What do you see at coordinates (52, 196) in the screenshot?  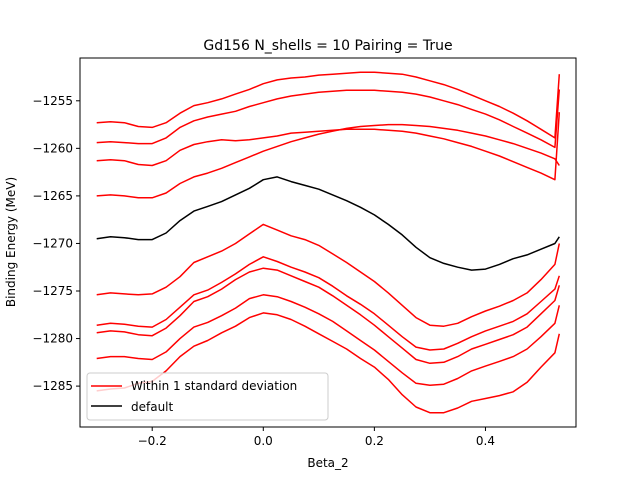 I see `y-tick-label: −1265` at bounding box center [52, 196].